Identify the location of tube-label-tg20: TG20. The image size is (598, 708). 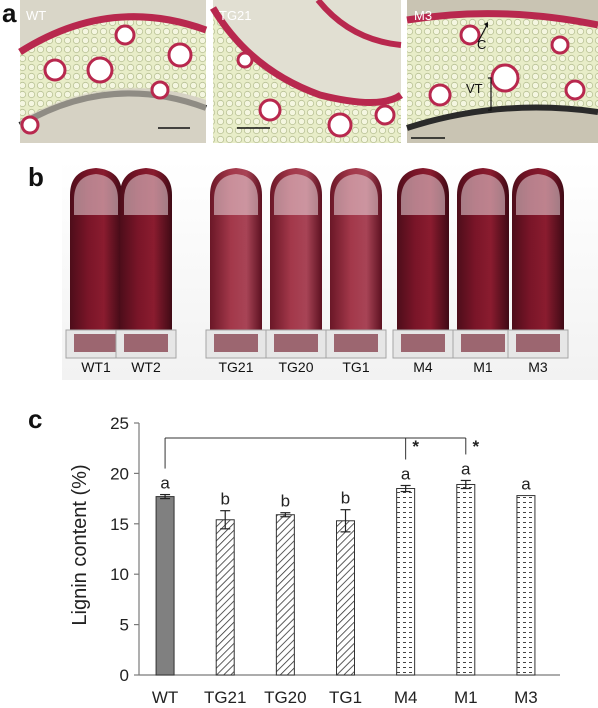
(295, 367).